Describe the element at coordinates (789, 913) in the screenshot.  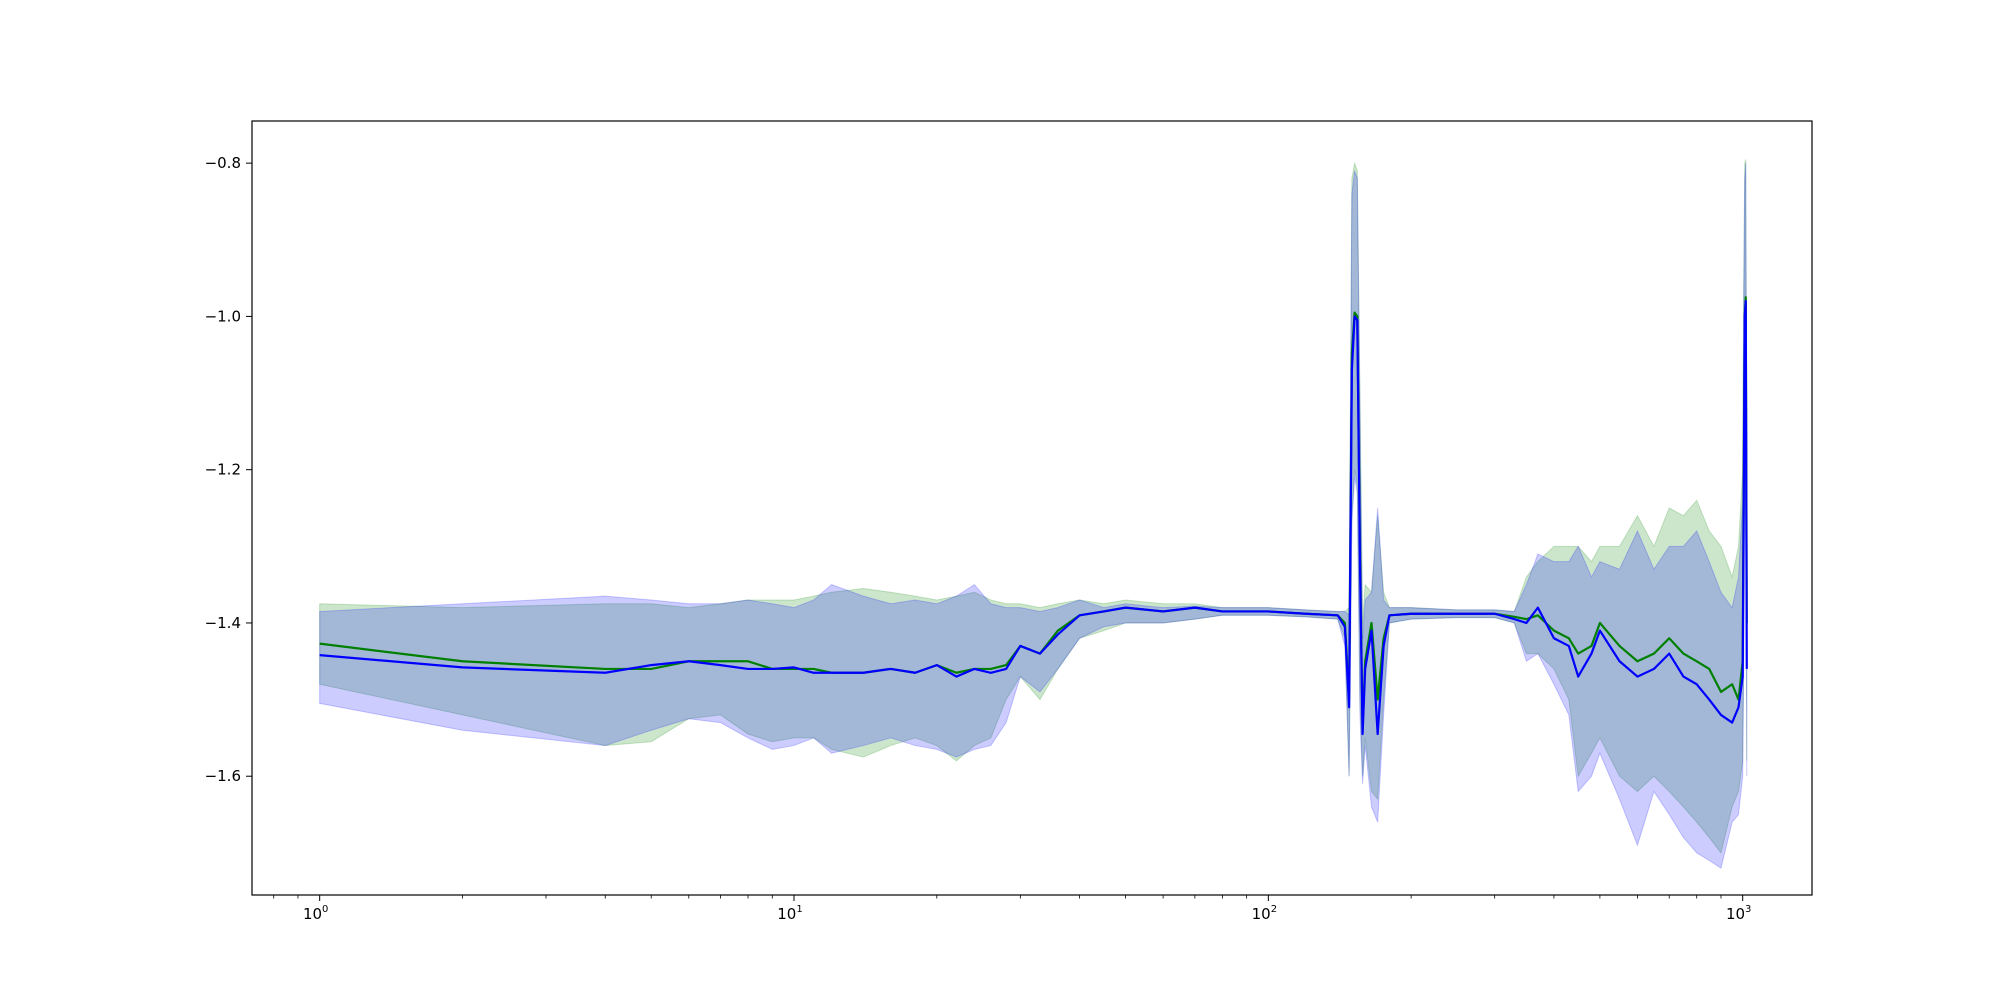
I see `x-tick-label: 10¹` at that location.